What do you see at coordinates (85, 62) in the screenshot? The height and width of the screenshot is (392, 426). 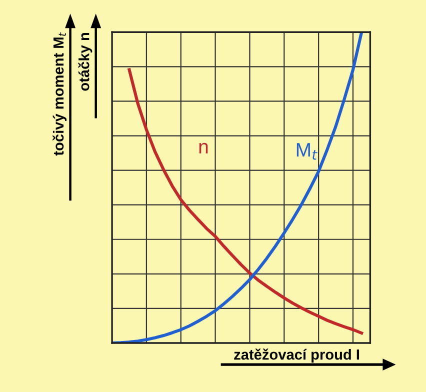 I see `text: otáčky n` at bounding box center [85, 62].